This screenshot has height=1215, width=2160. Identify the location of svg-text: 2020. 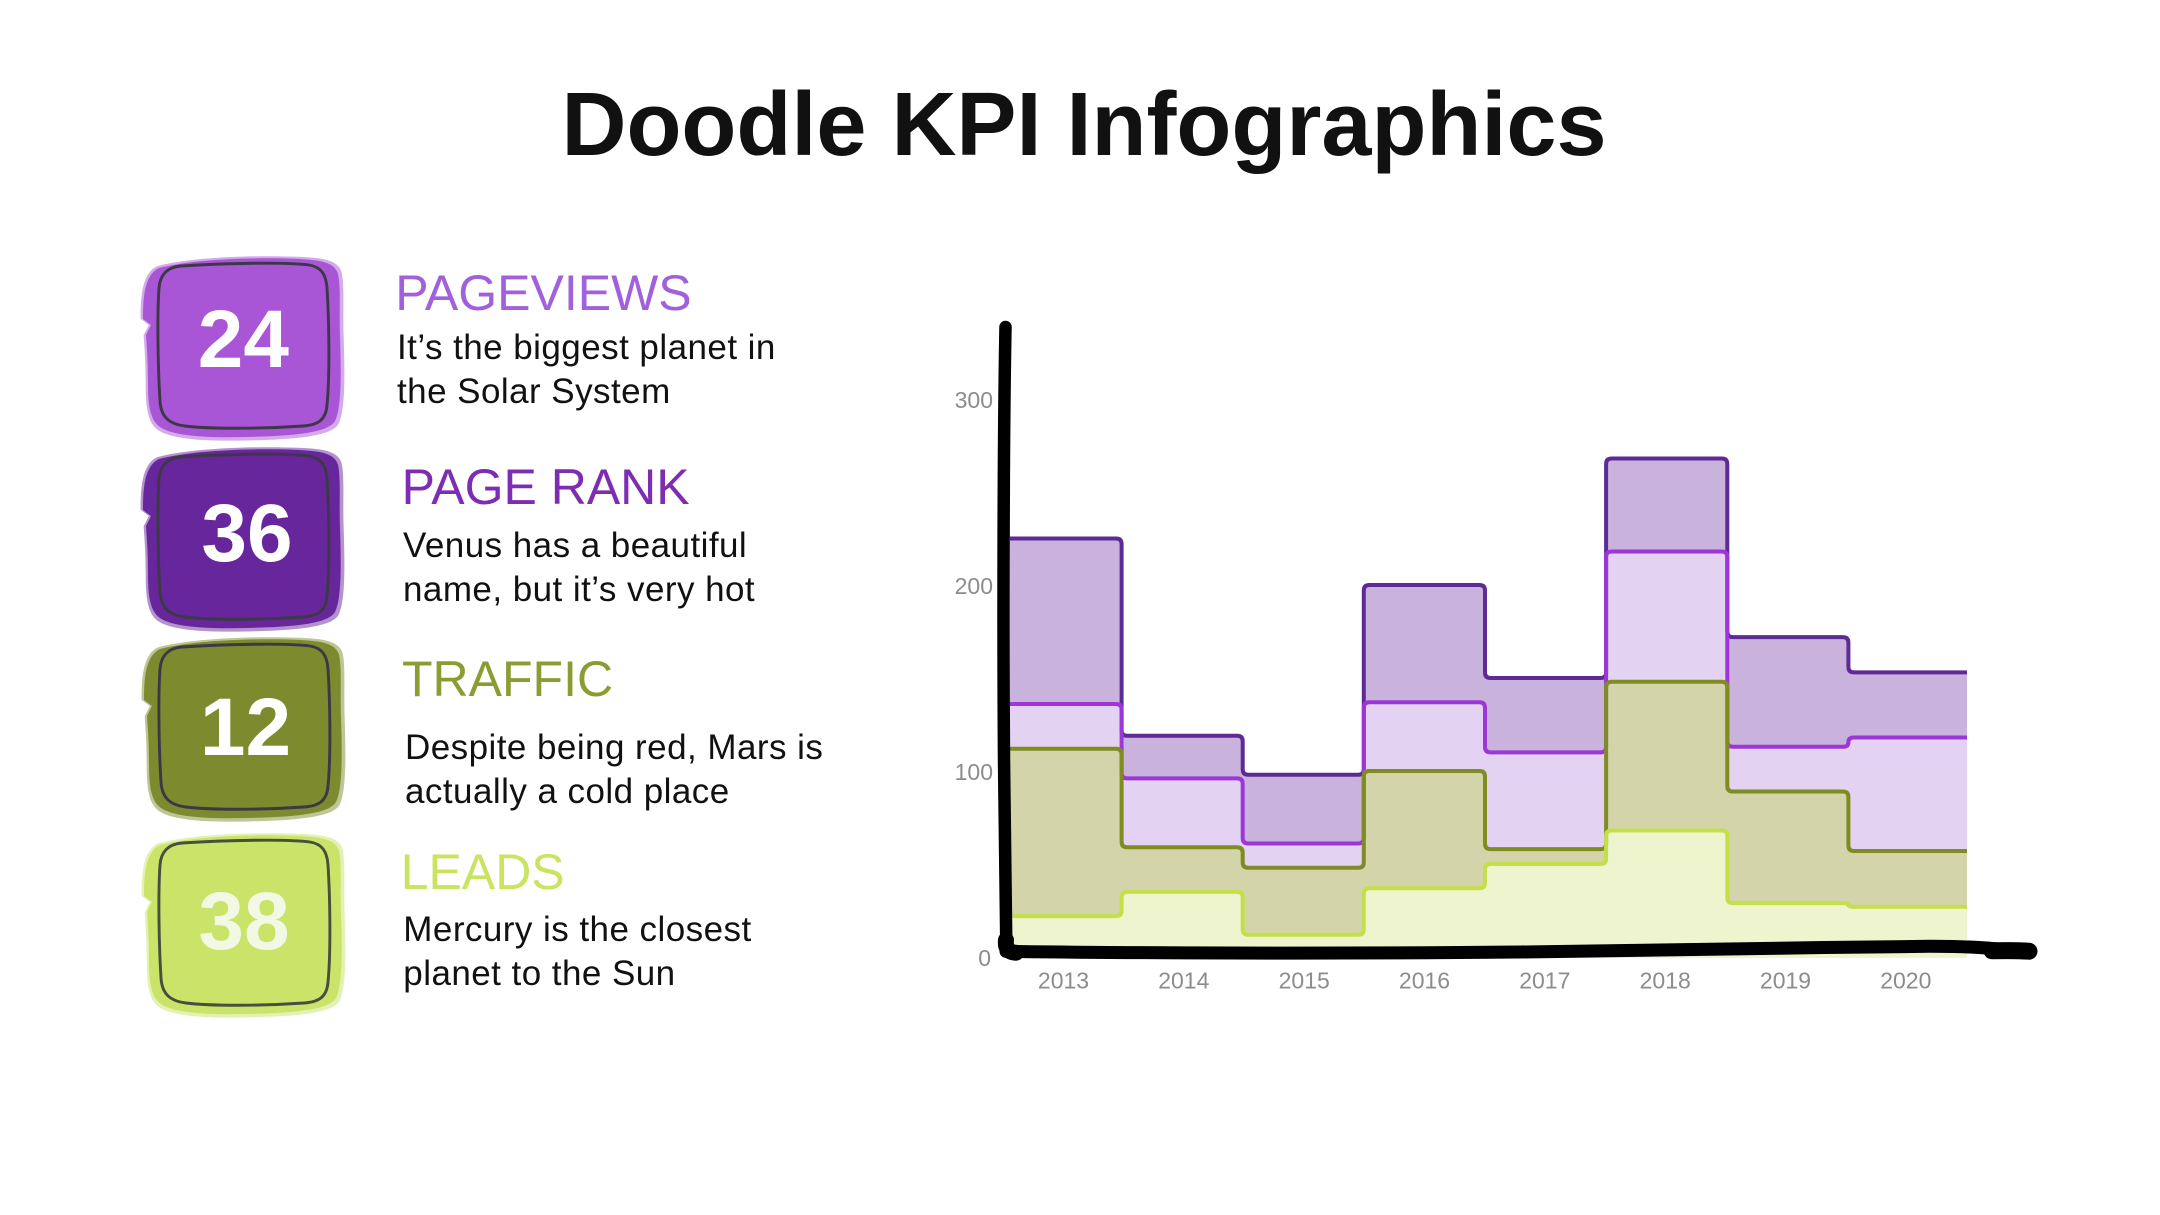
(1905, 981).